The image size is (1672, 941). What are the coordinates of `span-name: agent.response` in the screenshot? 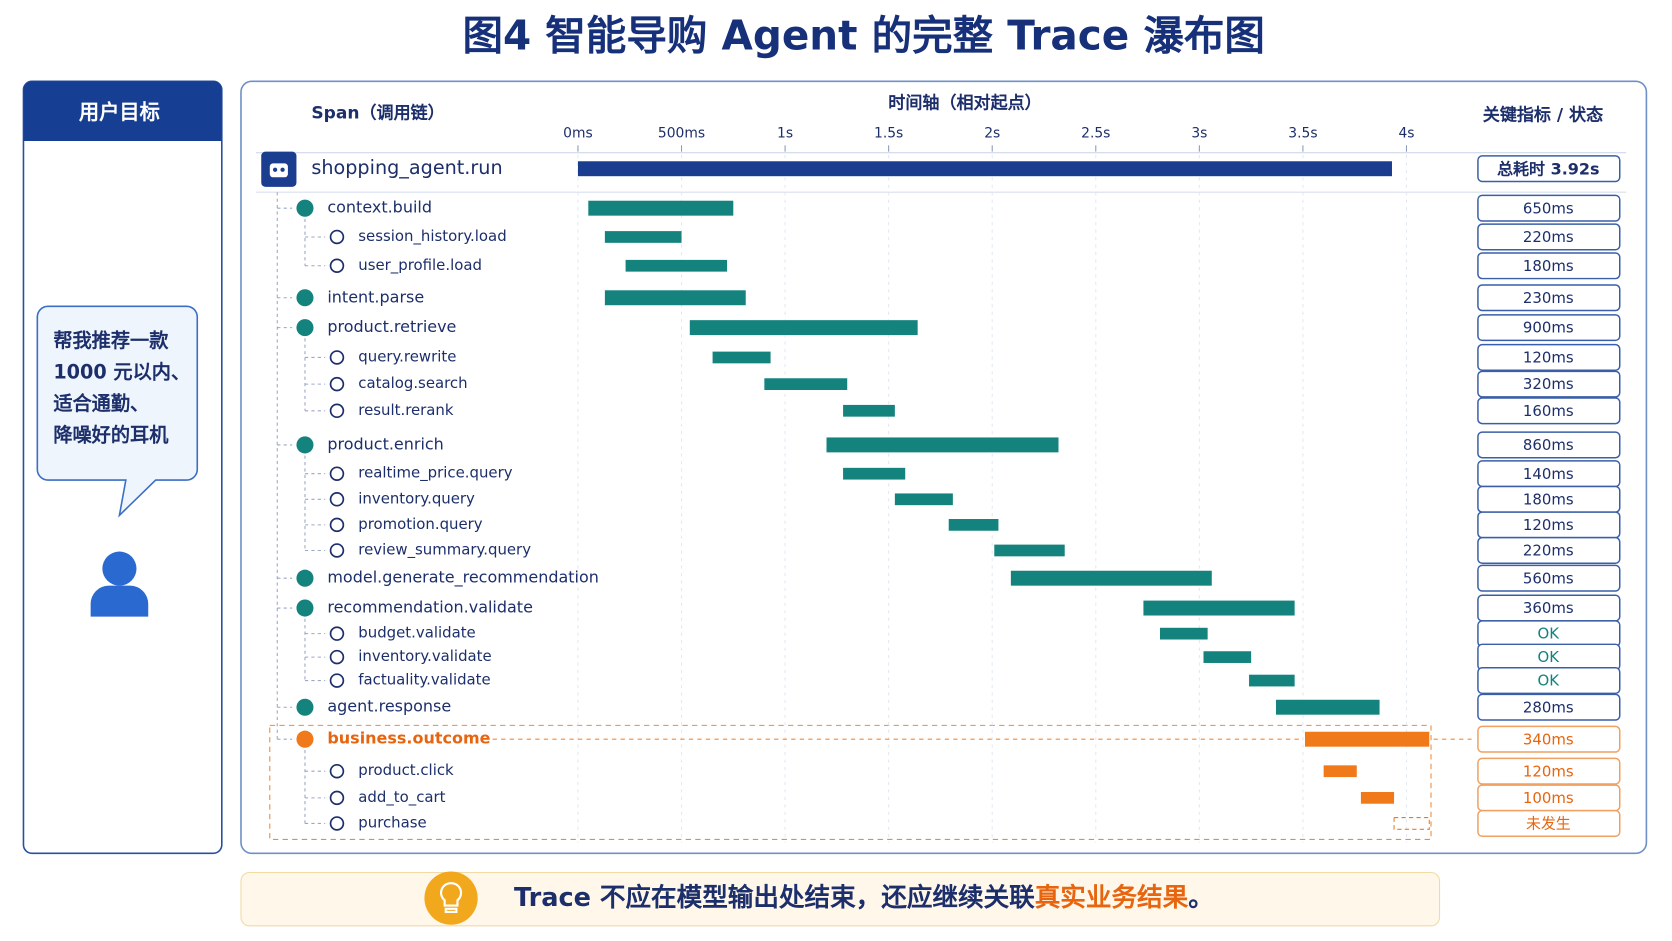 It's located at (389, 706).